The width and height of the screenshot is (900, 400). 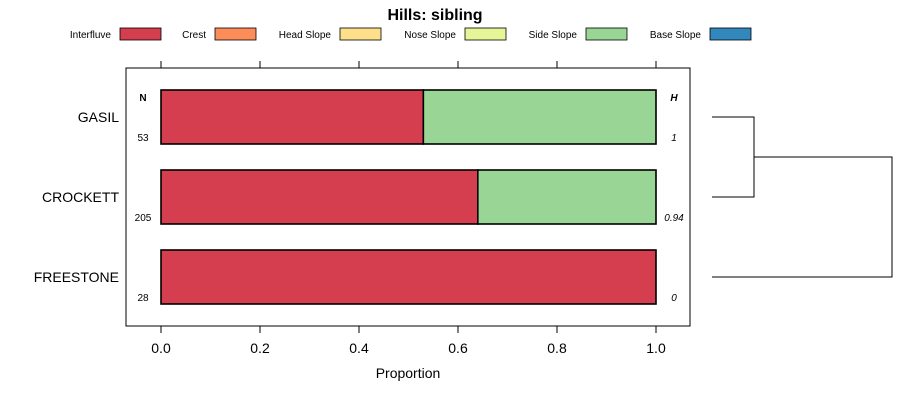 What do you see at coordinates (733, 157) in the screenshot?
I see `dendrogram-branch-inner` at bounding box center [733, 157].